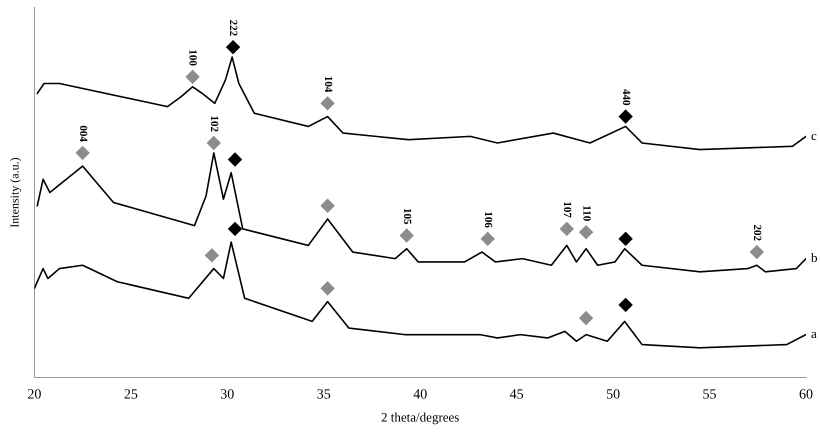  What do you see at coordinates (82, 133) in the screenshot?
I see `annotation: 004` at bounding box center [82, 133].